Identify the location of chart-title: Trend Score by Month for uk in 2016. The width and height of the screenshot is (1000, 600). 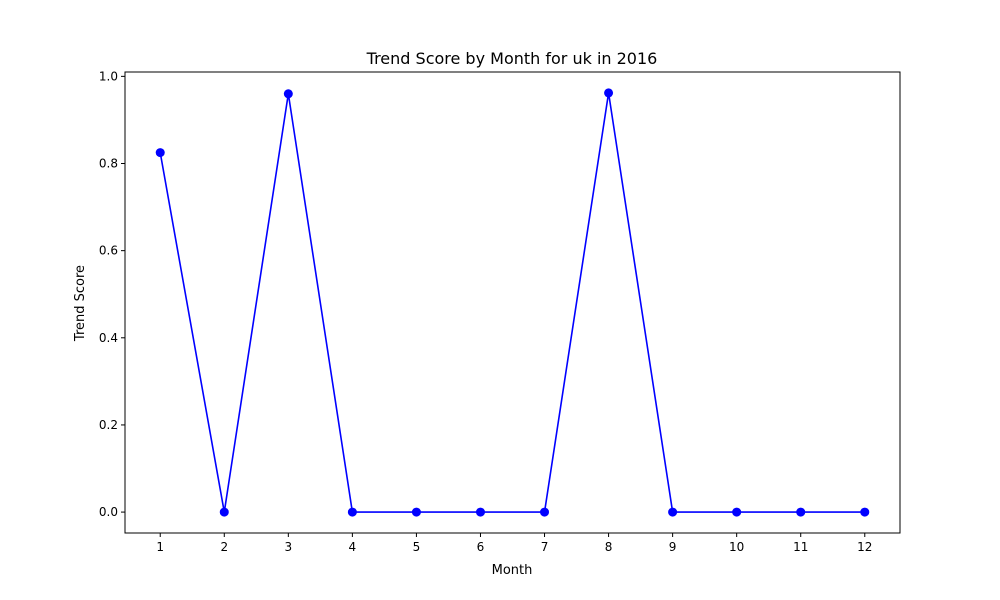
(512, 58).